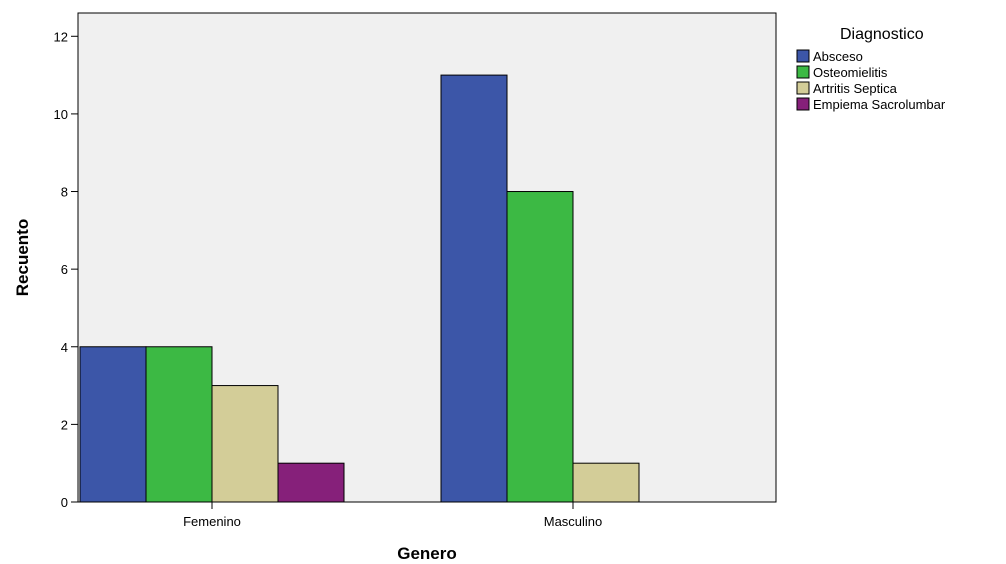  What do you see at coordinates (245, 444) in the screenshot?
I see `bar-artritis-septica-femenino` at bounding box center [245, 444].